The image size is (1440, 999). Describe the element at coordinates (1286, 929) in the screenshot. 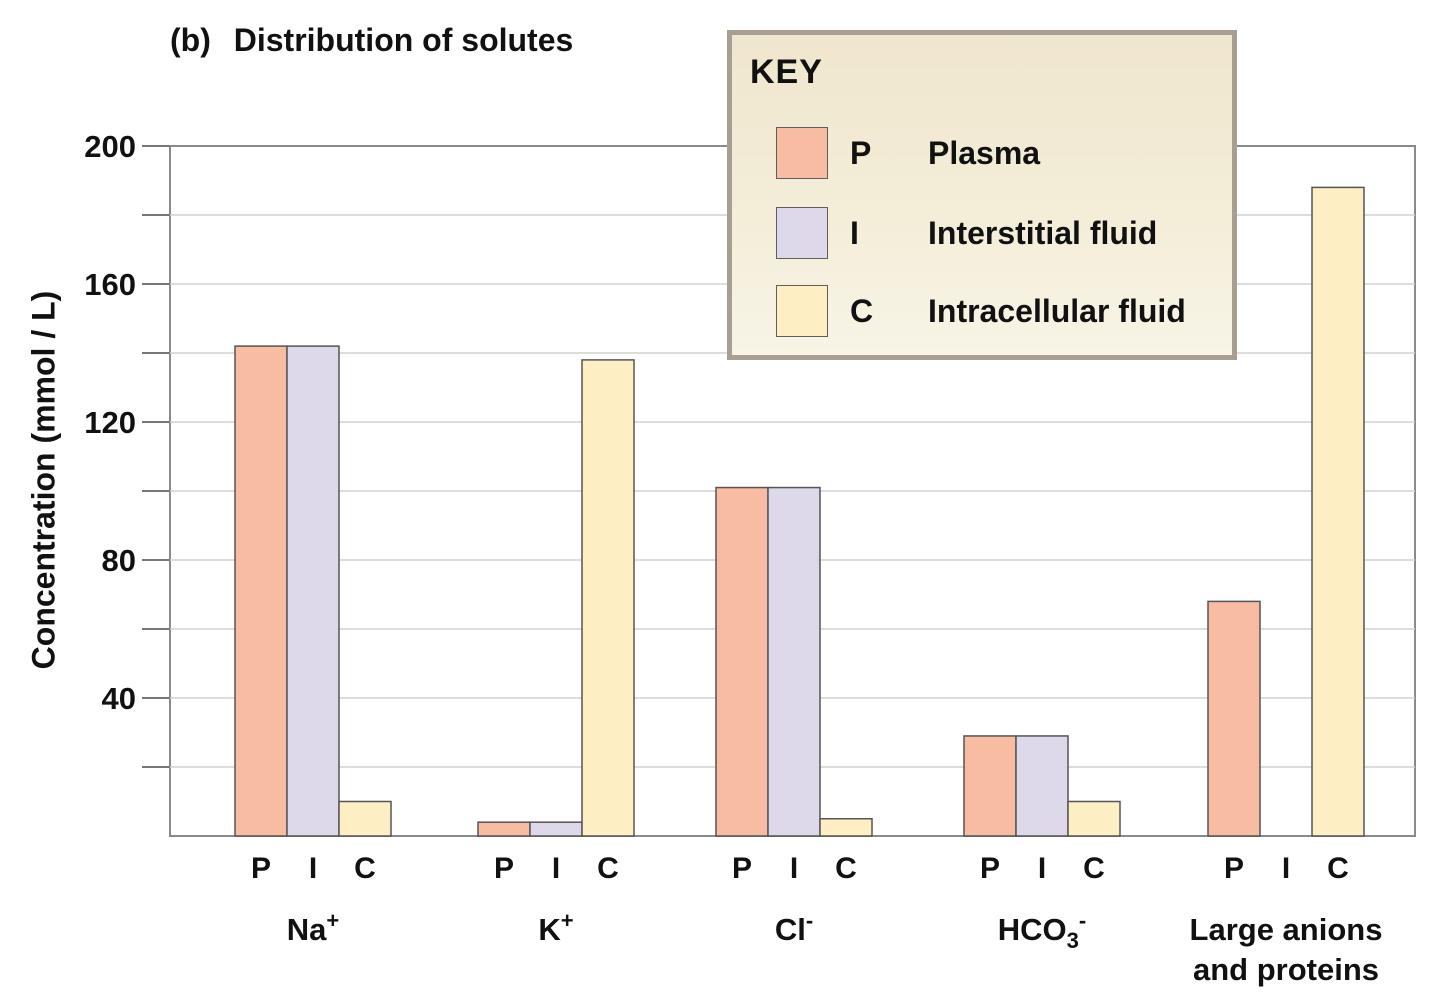

I see `category-label: Large anions` at that location.